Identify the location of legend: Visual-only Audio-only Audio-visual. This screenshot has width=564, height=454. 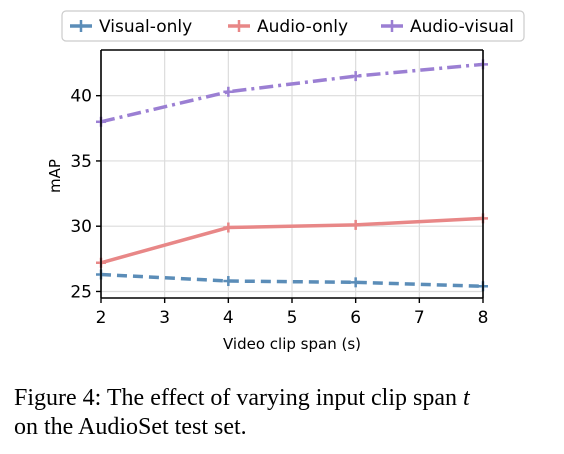
(293, 26).